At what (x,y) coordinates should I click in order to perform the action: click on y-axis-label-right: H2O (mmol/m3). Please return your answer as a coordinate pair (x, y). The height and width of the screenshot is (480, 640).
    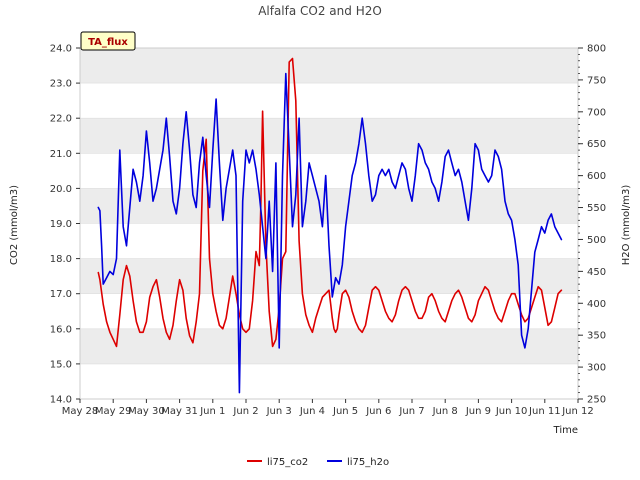
    Looking at the image, I should click on (626, 225).